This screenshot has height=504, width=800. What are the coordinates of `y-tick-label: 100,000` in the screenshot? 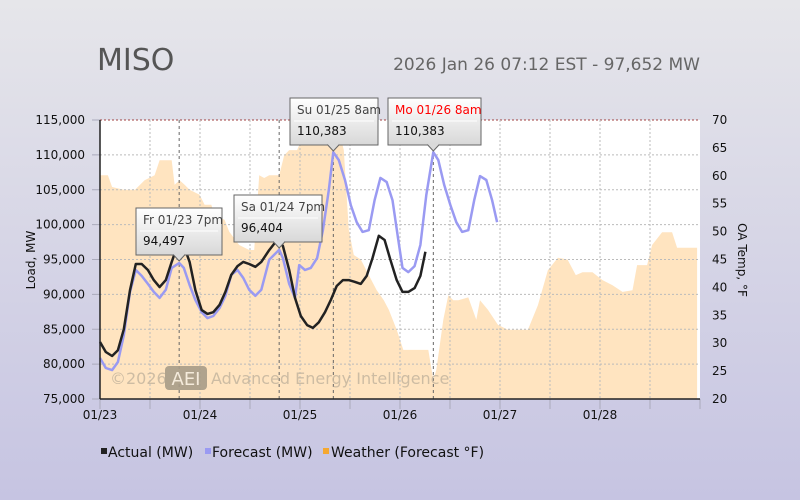 It's located at (60, 225).